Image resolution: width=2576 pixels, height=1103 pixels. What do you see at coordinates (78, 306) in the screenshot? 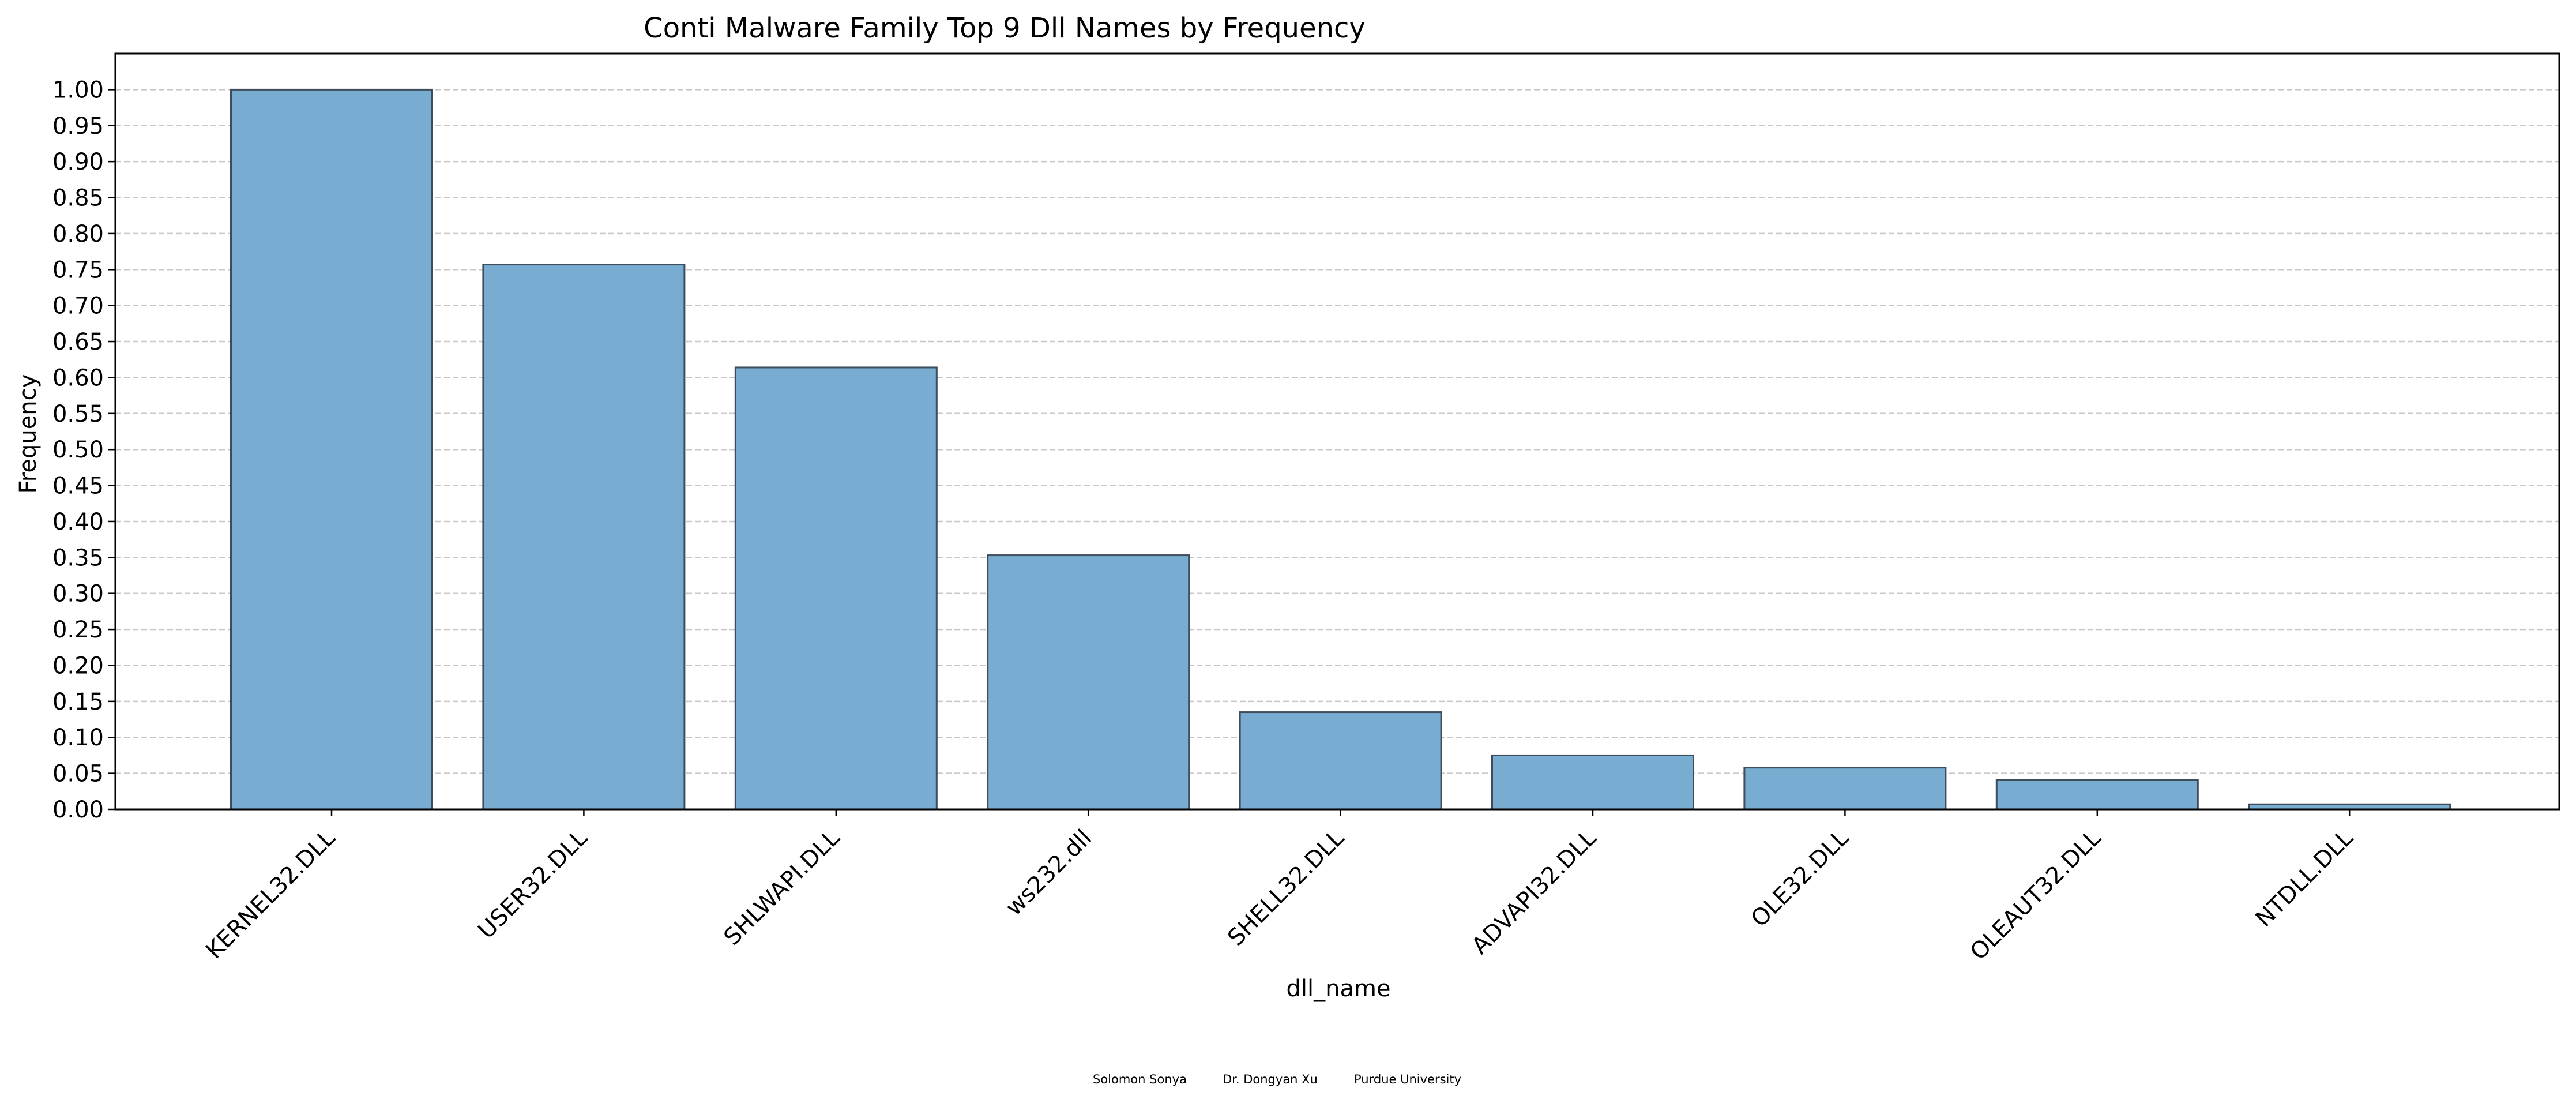
I see `y-tick-label: 0.70` at bounding box center [78, 306].